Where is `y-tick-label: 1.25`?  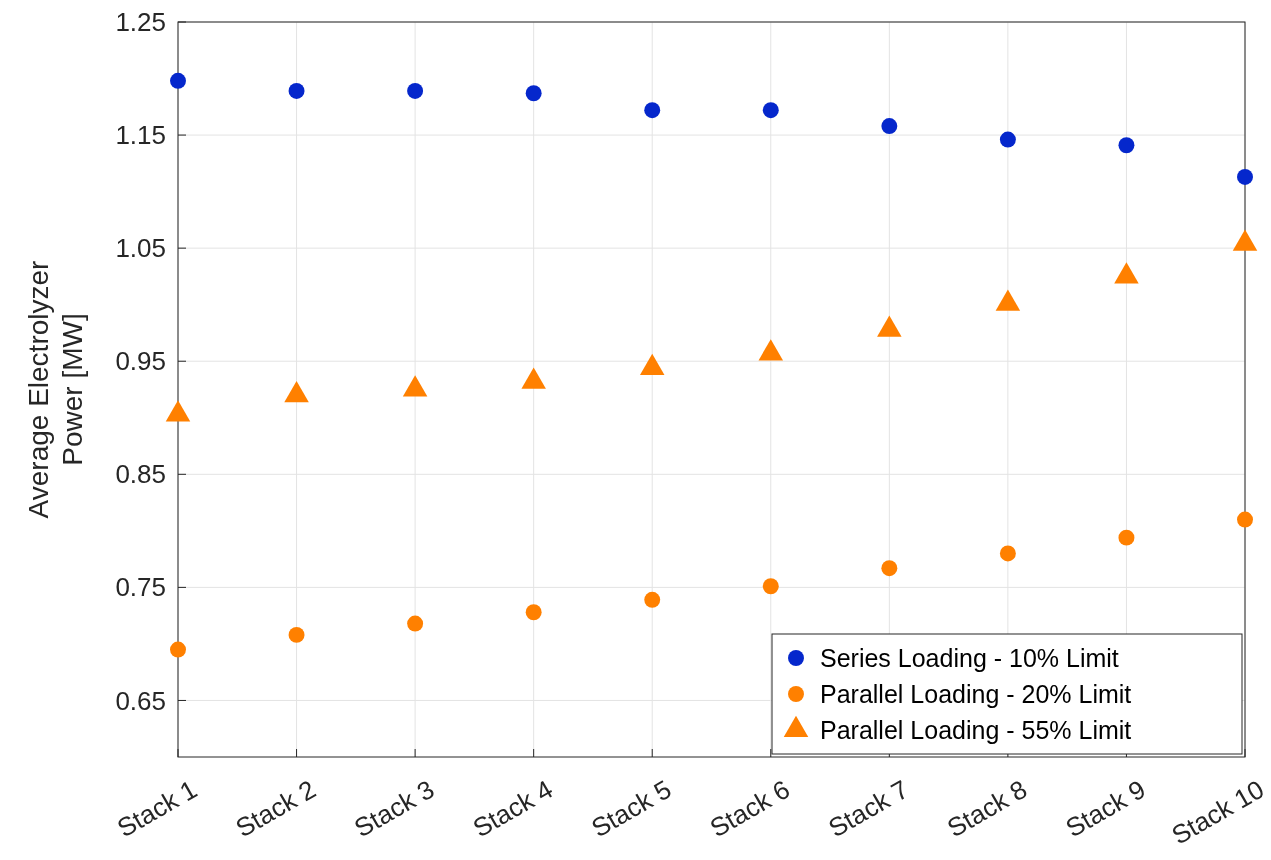 y-tick-label: 1.25 is located at coordinates (140, 22).